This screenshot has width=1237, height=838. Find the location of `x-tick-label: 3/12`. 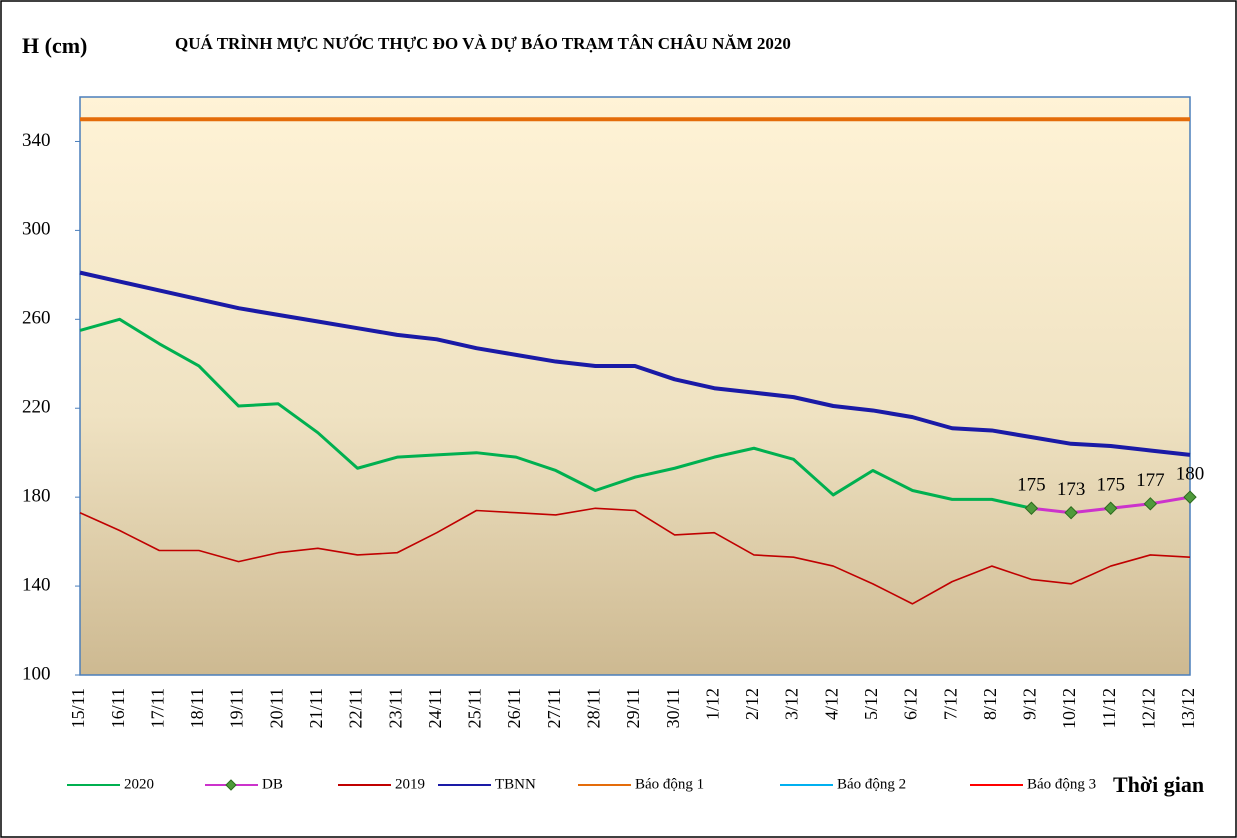

x-tick-label: 3/12 is located at coordinates (792, 704).